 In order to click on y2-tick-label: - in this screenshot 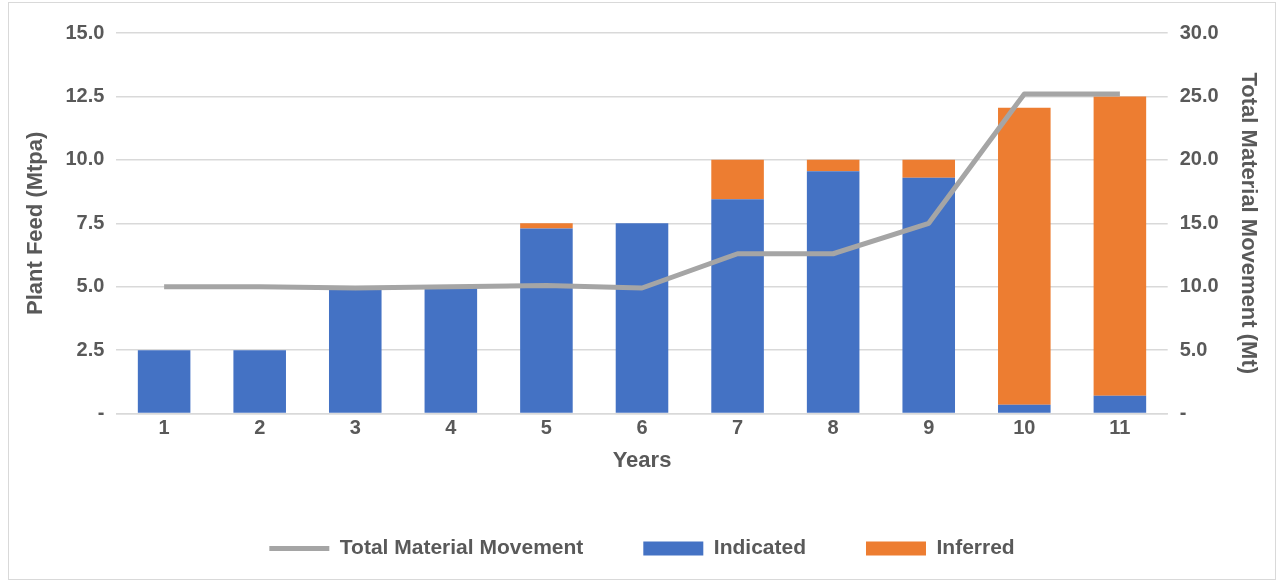, I will do `click(1183, 412)`.